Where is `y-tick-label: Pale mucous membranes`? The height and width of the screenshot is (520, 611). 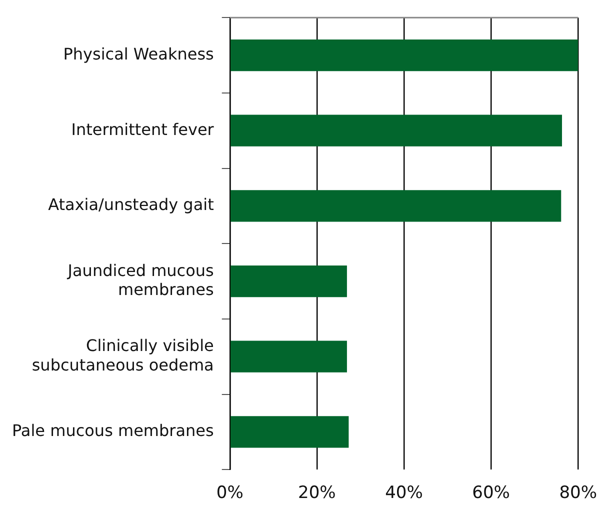
y-tick-label: Pale mucous membranes is located at coordinates (113, 430).